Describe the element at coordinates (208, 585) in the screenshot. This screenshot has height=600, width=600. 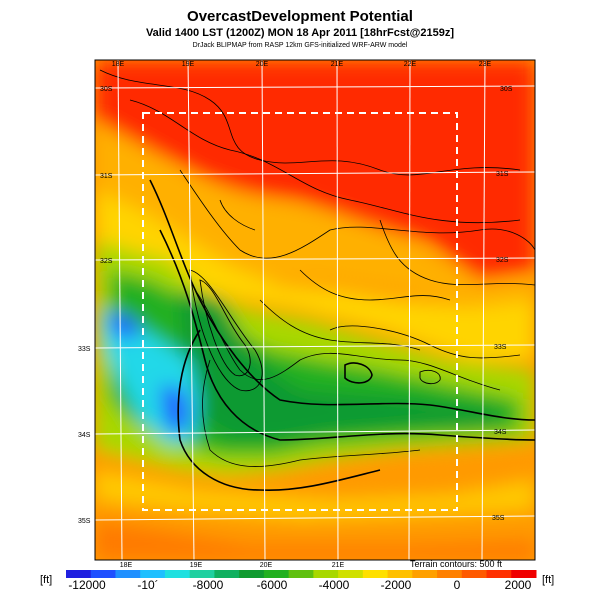
I see `colorbar-tick: -8000` at that location.